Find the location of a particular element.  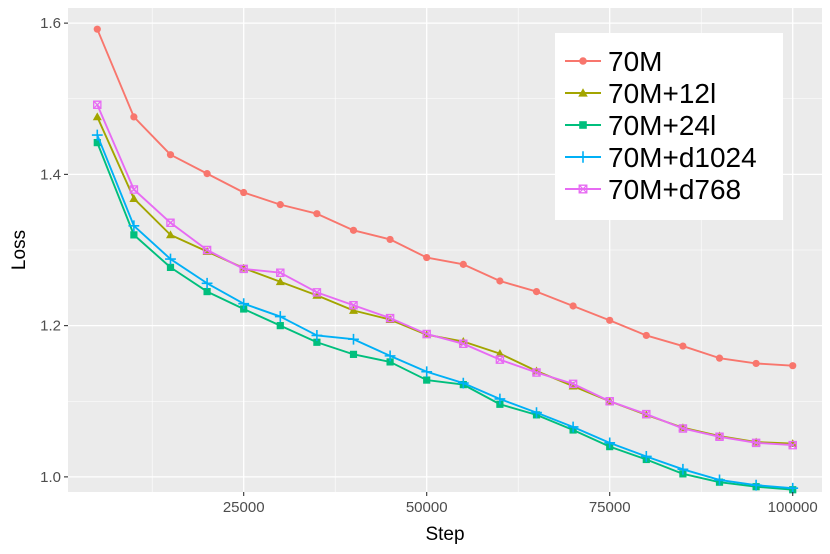

y-tick-label: 1.0 is located at coordinates (50, 477).